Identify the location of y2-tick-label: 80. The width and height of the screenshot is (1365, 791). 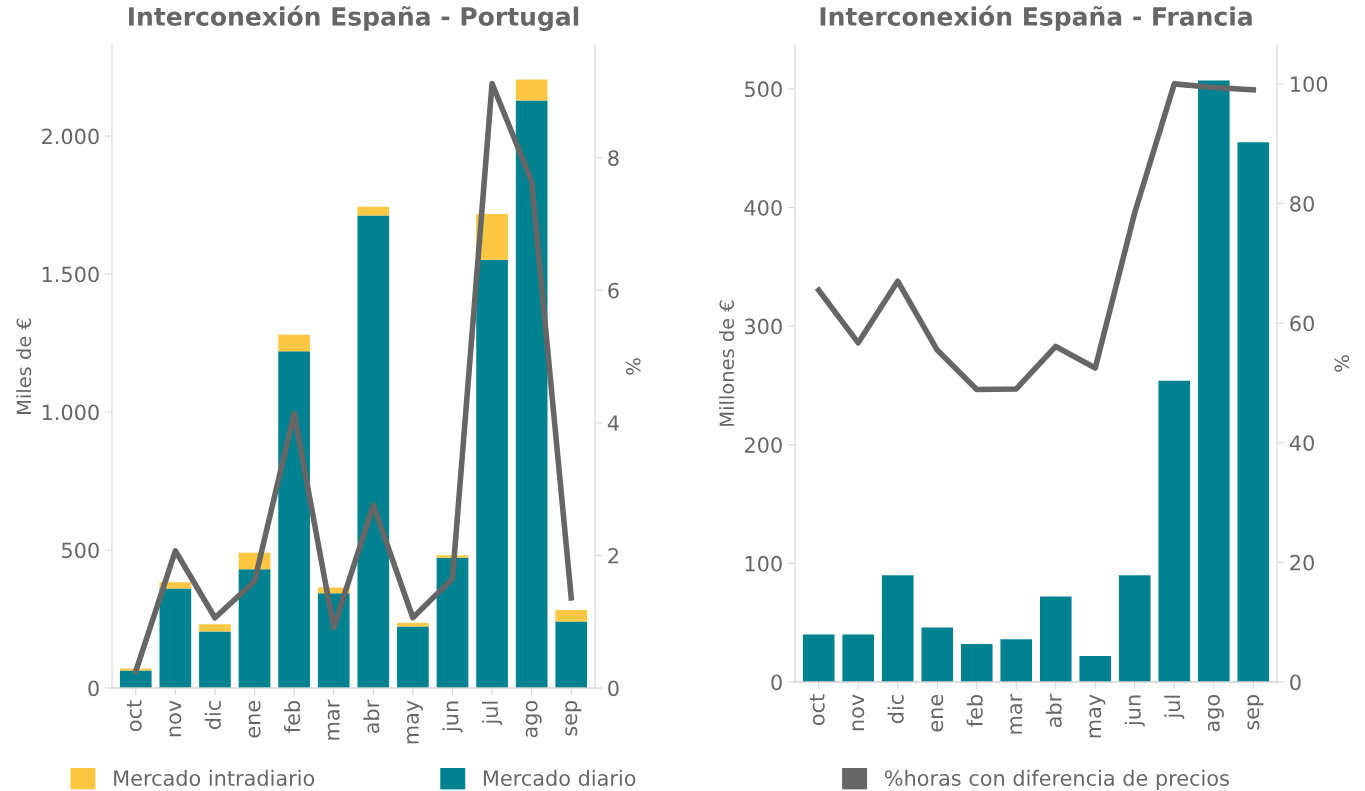
(1302, 203).